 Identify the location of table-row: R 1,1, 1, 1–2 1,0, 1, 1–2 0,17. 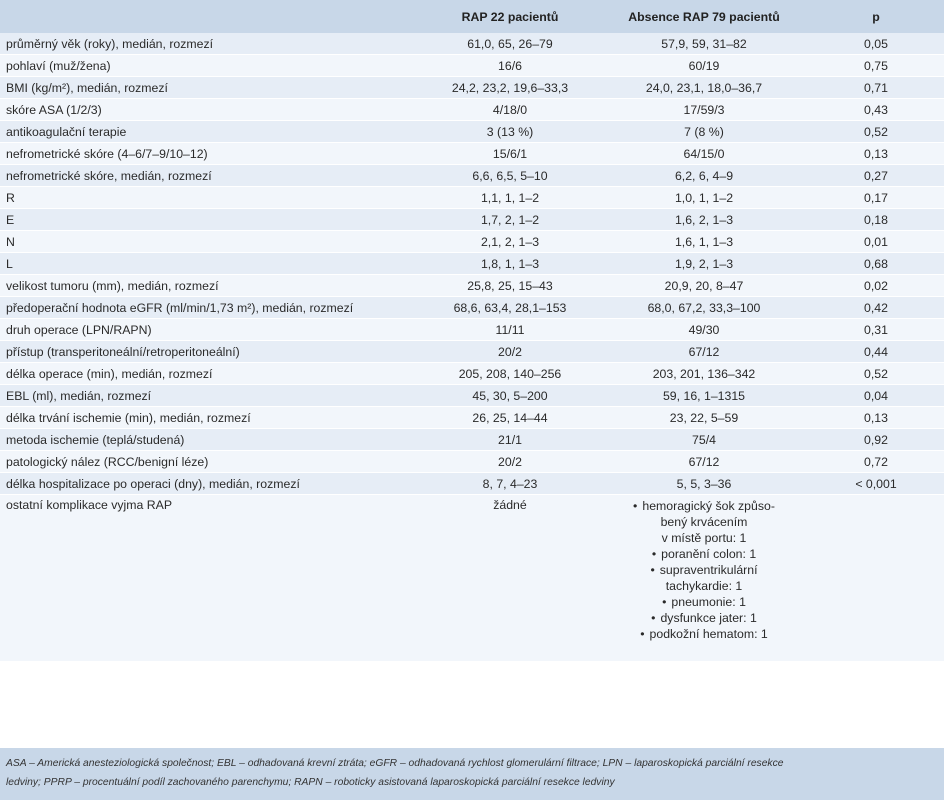
(472, 197).